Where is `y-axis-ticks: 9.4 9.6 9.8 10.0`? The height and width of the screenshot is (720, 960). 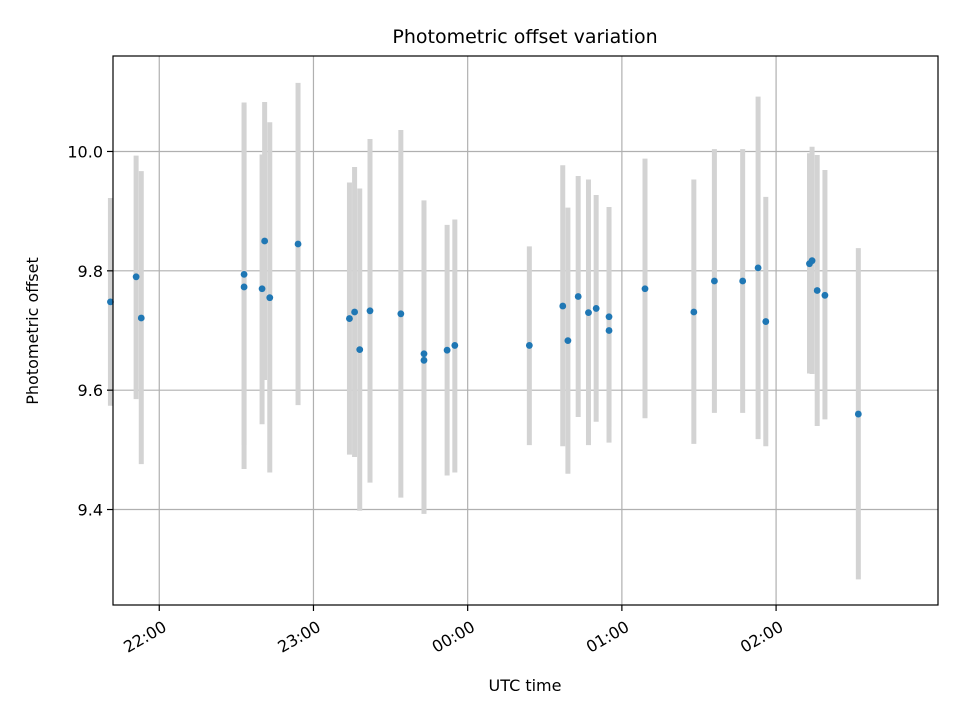 y-axis-ticks: 9.4 9.6 9.8 10.0 is located at coordinates (90, 331).